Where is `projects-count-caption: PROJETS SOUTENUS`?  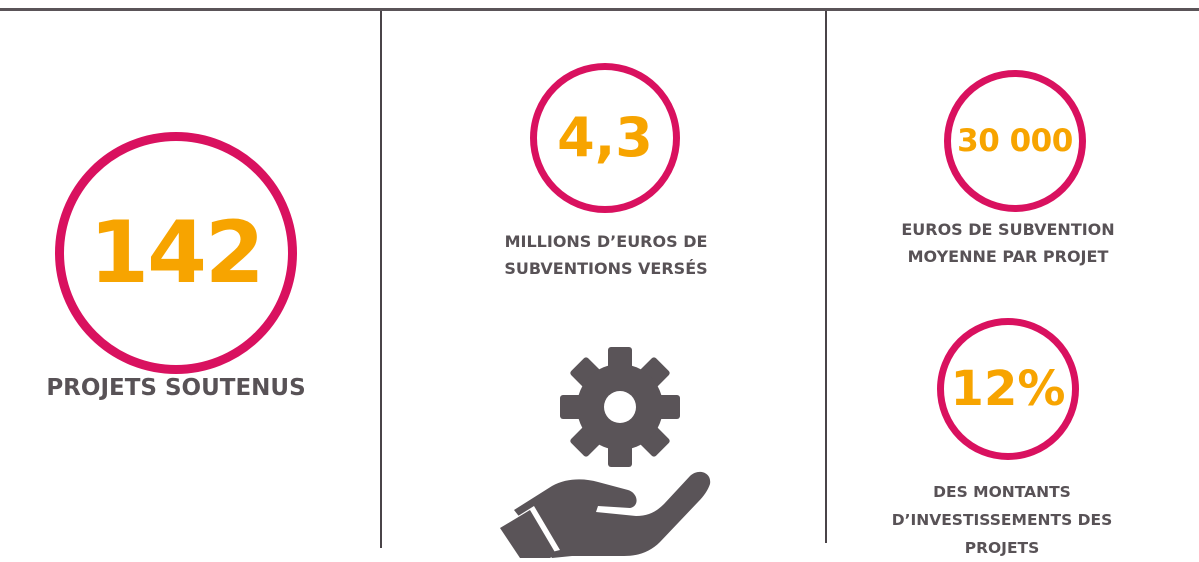 projects-count-caption: PROJETS SOUTENUS is located at coordinates (176, 388).